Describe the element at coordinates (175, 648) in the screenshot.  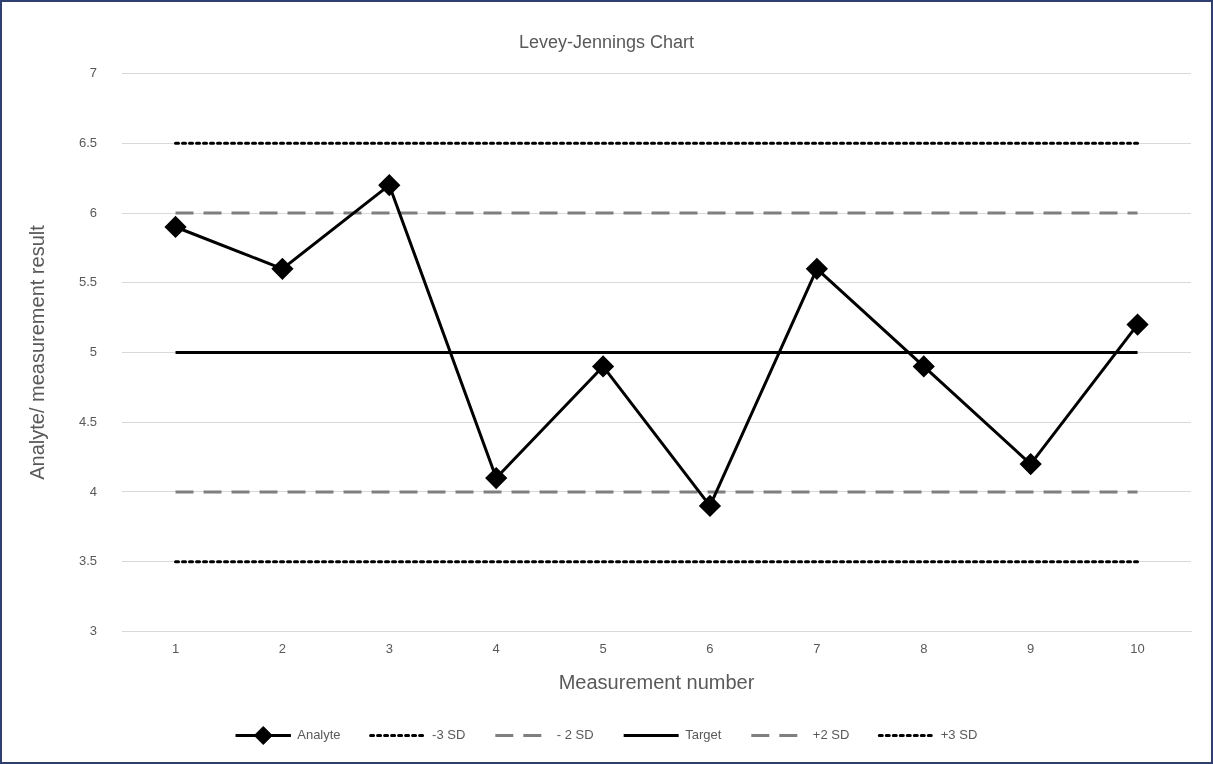
I see `x-tick-label: 1` at that location.